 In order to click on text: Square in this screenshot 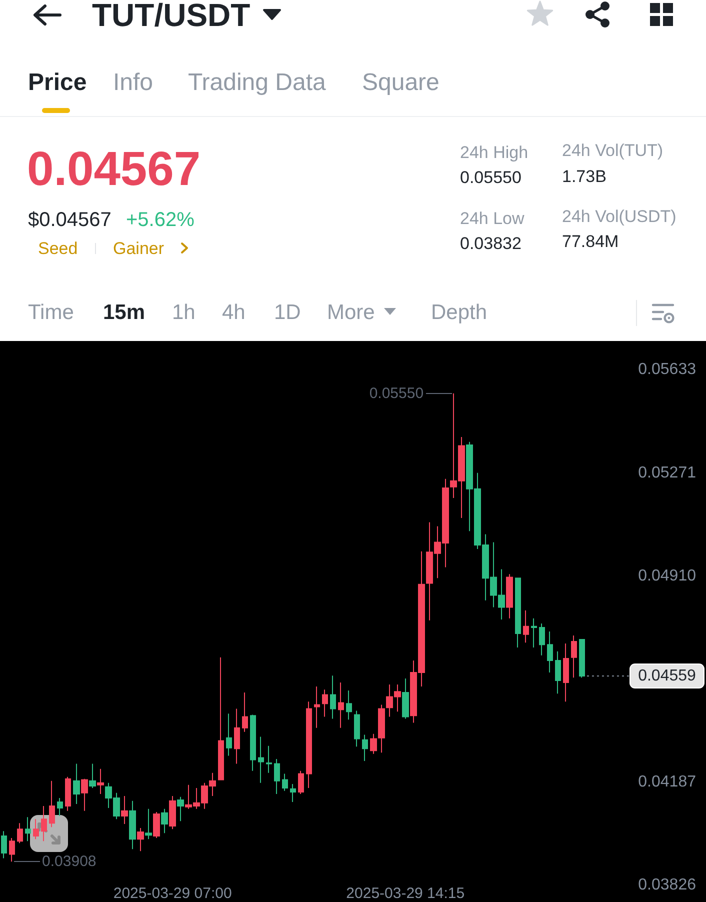, I will do `click(401, 83)`.